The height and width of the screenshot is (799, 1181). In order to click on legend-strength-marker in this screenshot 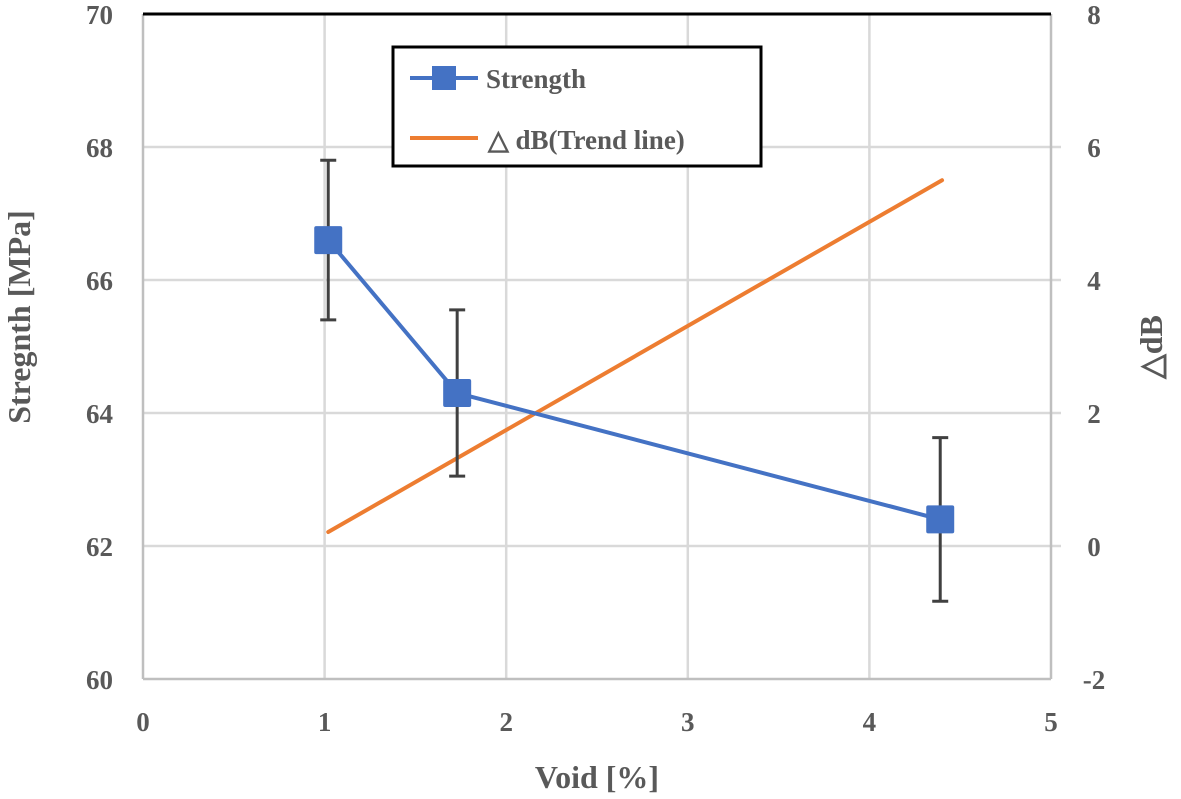, I will do `click(444, 78)`.